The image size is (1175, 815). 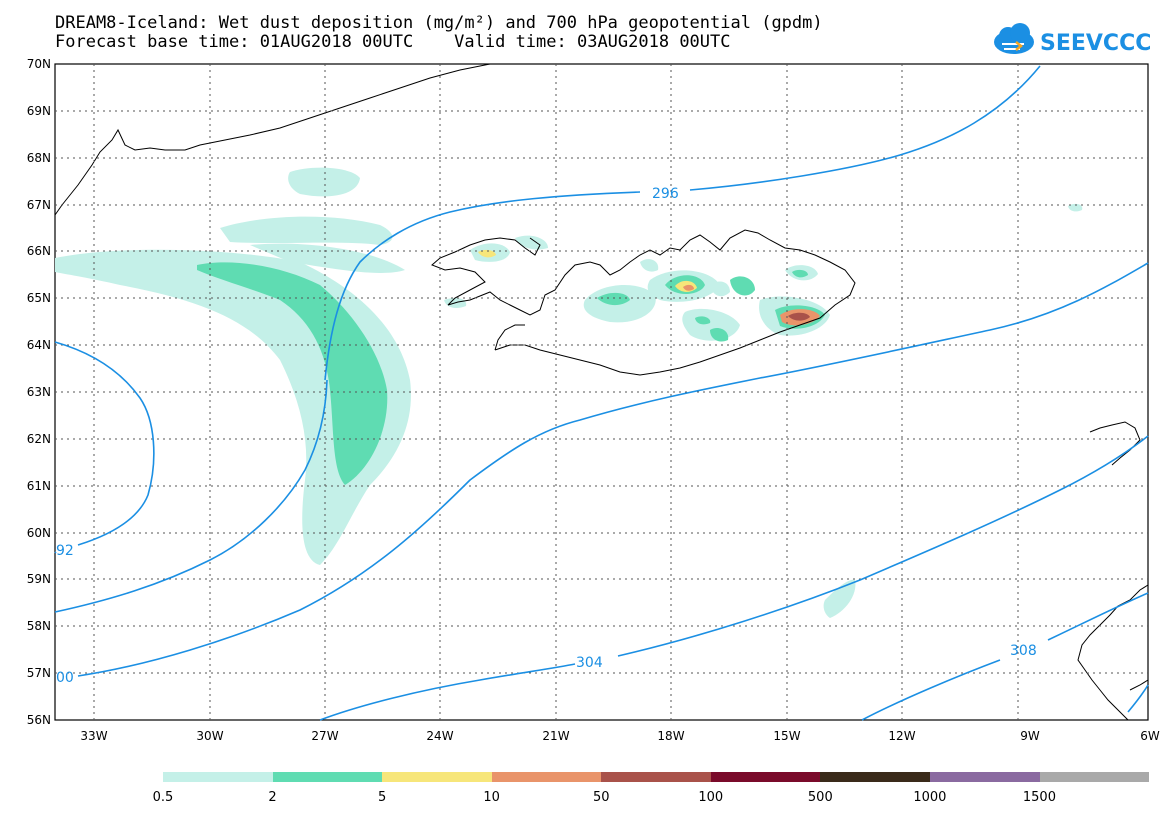 I want to click on legend-label: 5, so click(x=382, y=797).